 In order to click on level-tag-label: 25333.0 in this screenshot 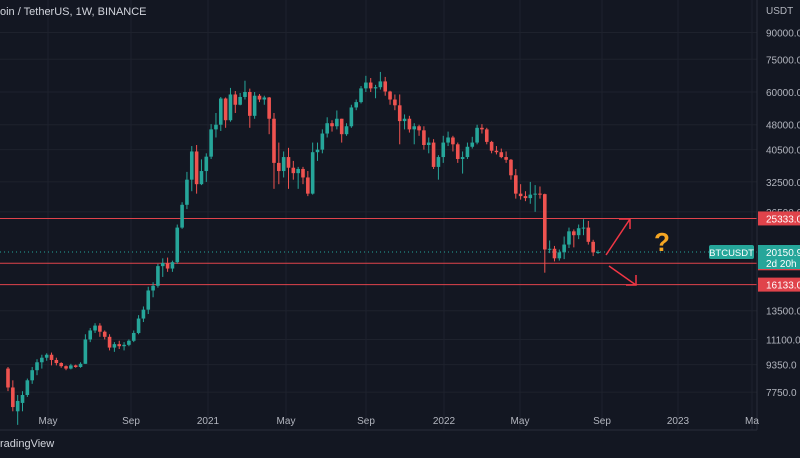, I will do `click(783, 219)`.